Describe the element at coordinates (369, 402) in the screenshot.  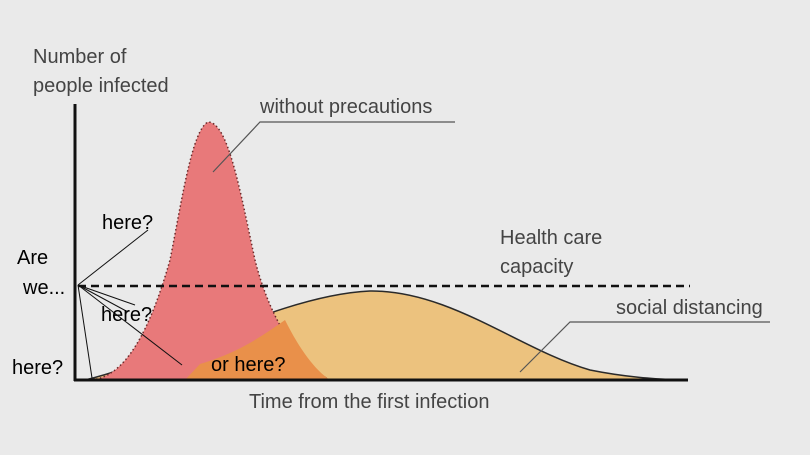
I see `x-axis-label: Time from the first infection` at that location.